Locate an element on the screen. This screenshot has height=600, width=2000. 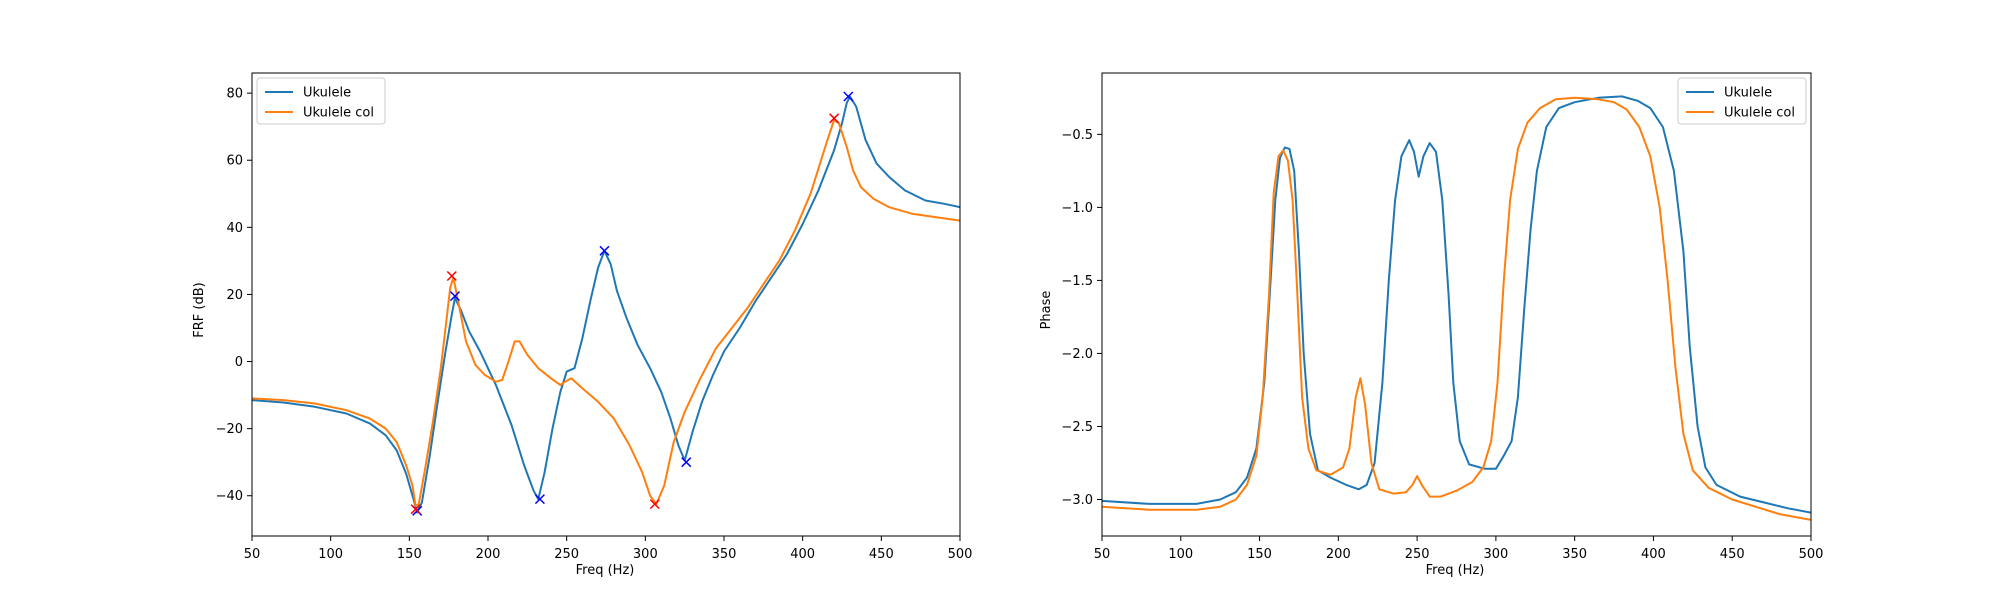
frf-x-tick-label: 250 is located at coordinates (566, 554).